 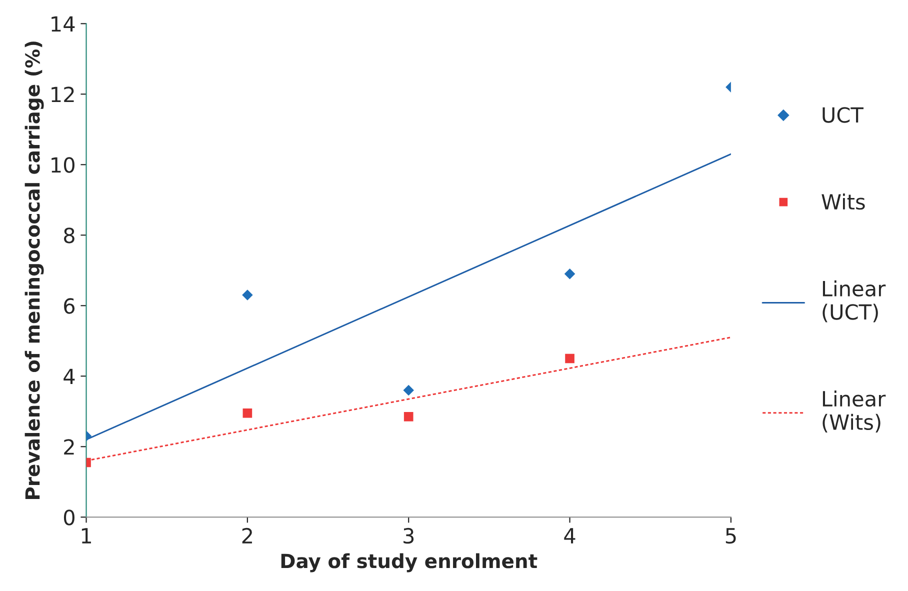 I want to click on y-tick-label: 6, so click(x=69, y=306).